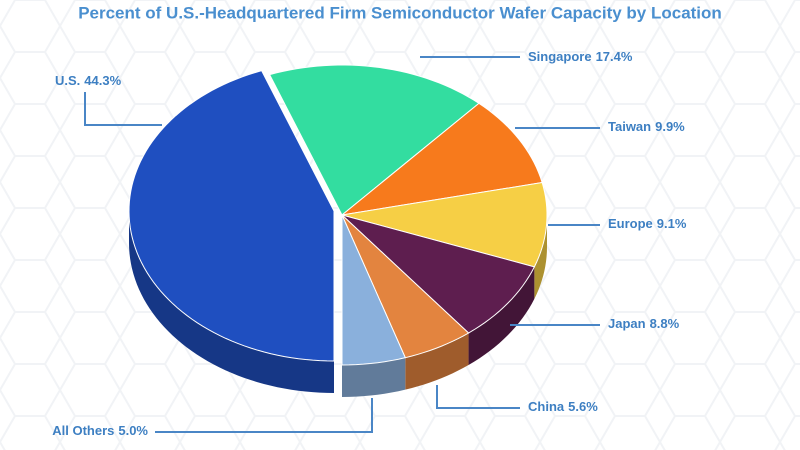 This screenshot has width=800, height=450. I want to click on label-value: 8.8%, so click(665, 323).